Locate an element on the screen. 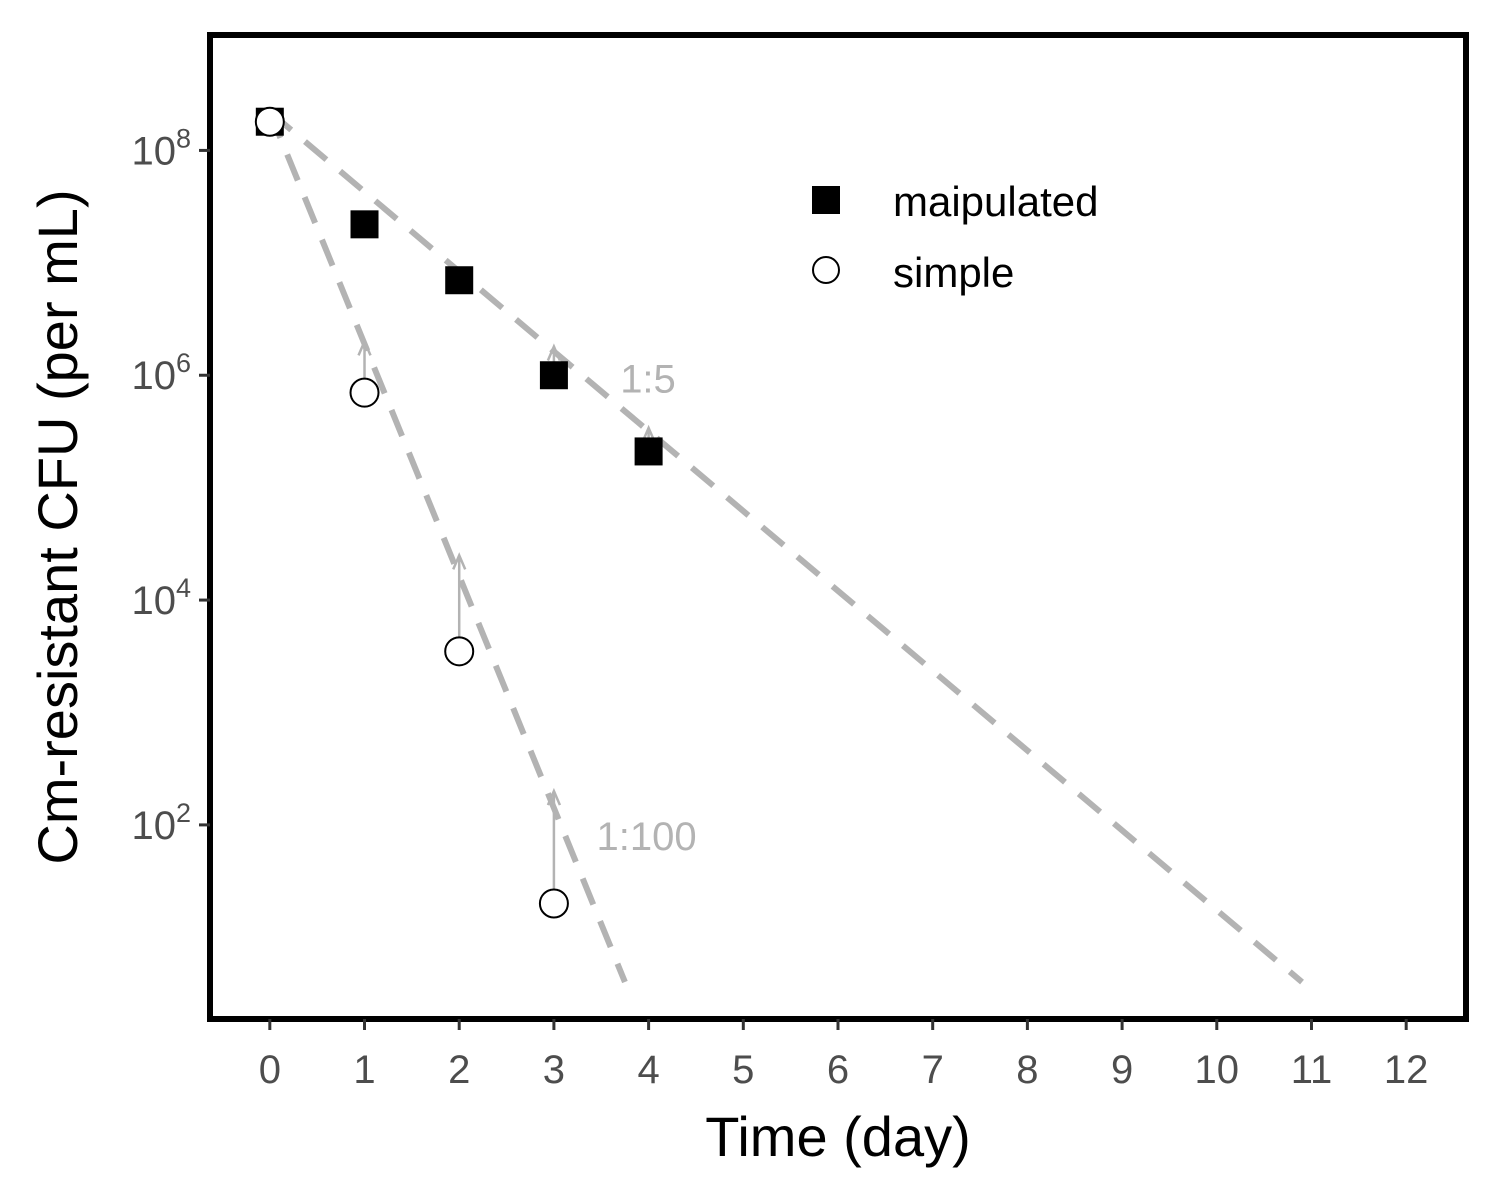 This screenshot has height=1200, width=1500. x-tick-label: 5 is located at coordinates (743, 1070).